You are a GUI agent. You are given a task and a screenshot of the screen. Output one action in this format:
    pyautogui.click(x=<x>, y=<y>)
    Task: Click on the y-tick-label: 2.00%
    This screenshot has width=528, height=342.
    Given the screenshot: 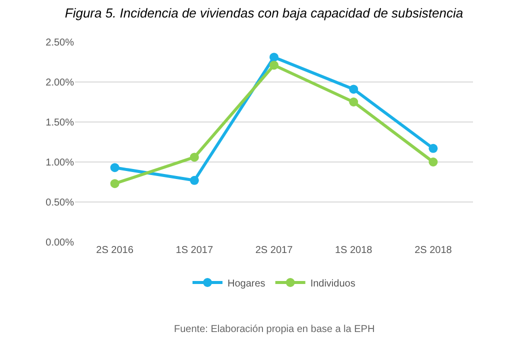 What is the action you would take?
    pyautogui.click(x=60, y=83)
    